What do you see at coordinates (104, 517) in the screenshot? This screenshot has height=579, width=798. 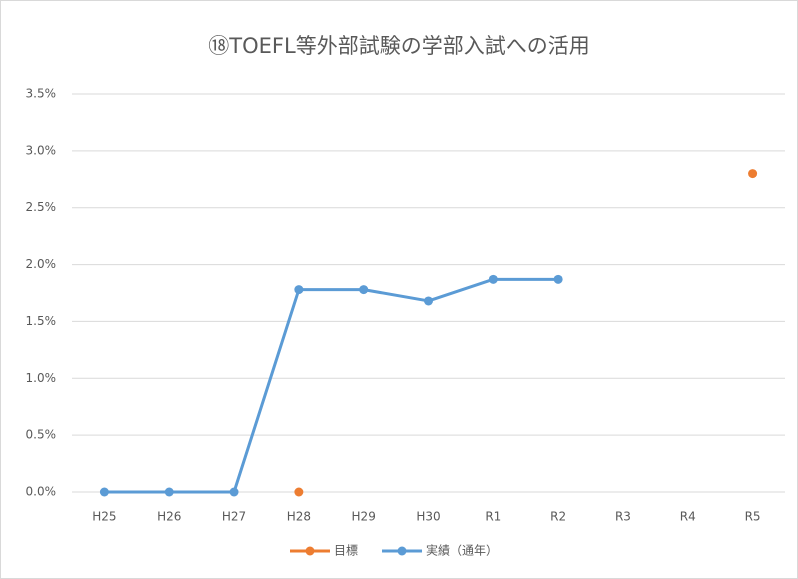 I see `x-tick-label: H25` at bounding box center [104, 517].